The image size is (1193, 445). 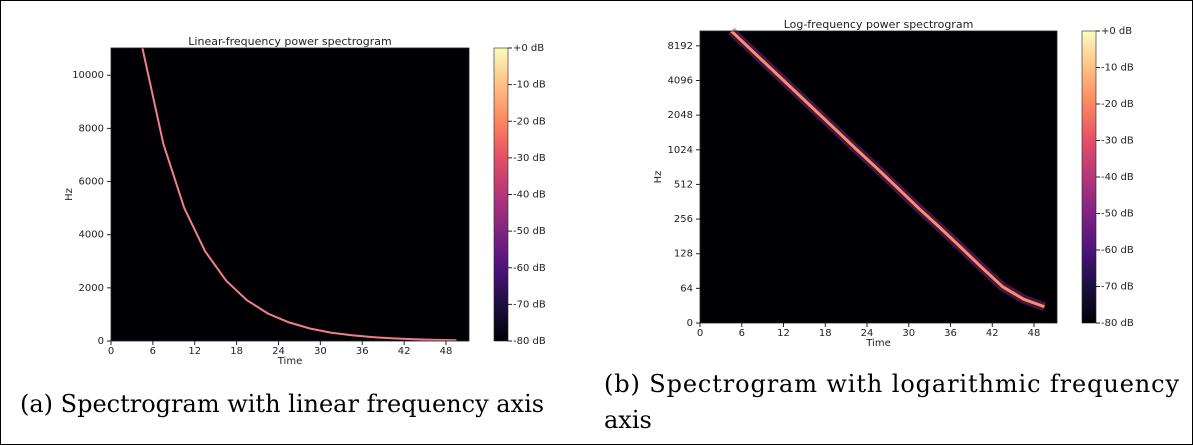 I want to click on y-tick-label: 8192, so click(x=680, y=46).